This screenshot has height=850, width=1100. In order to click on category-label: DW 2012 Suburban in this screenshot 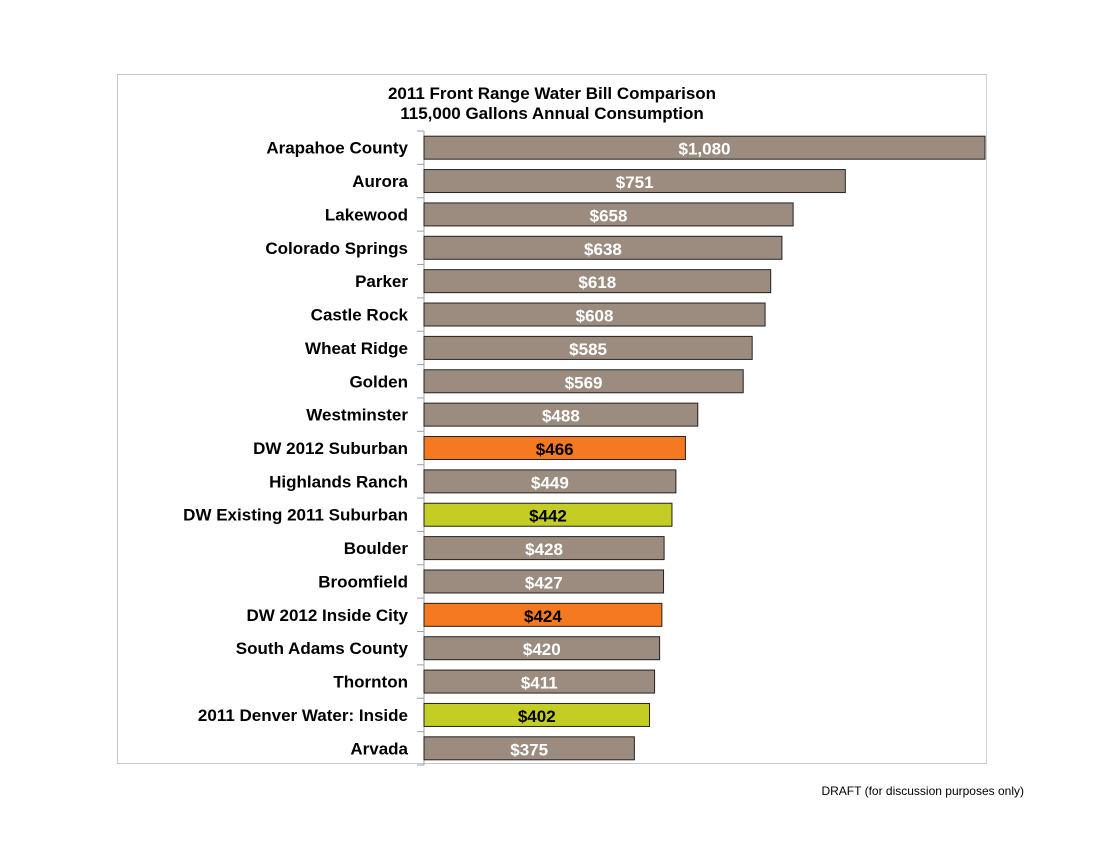, I will do `click(330, 448)`.